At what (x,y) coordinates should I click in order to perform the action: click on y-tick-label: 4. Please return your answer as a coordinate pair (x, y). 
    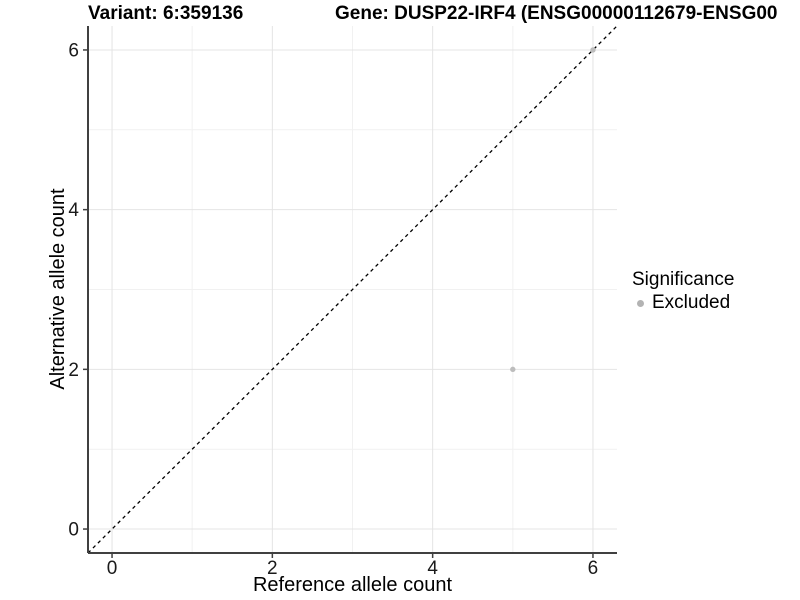
    Looking at the image, I should click on (73, 210).